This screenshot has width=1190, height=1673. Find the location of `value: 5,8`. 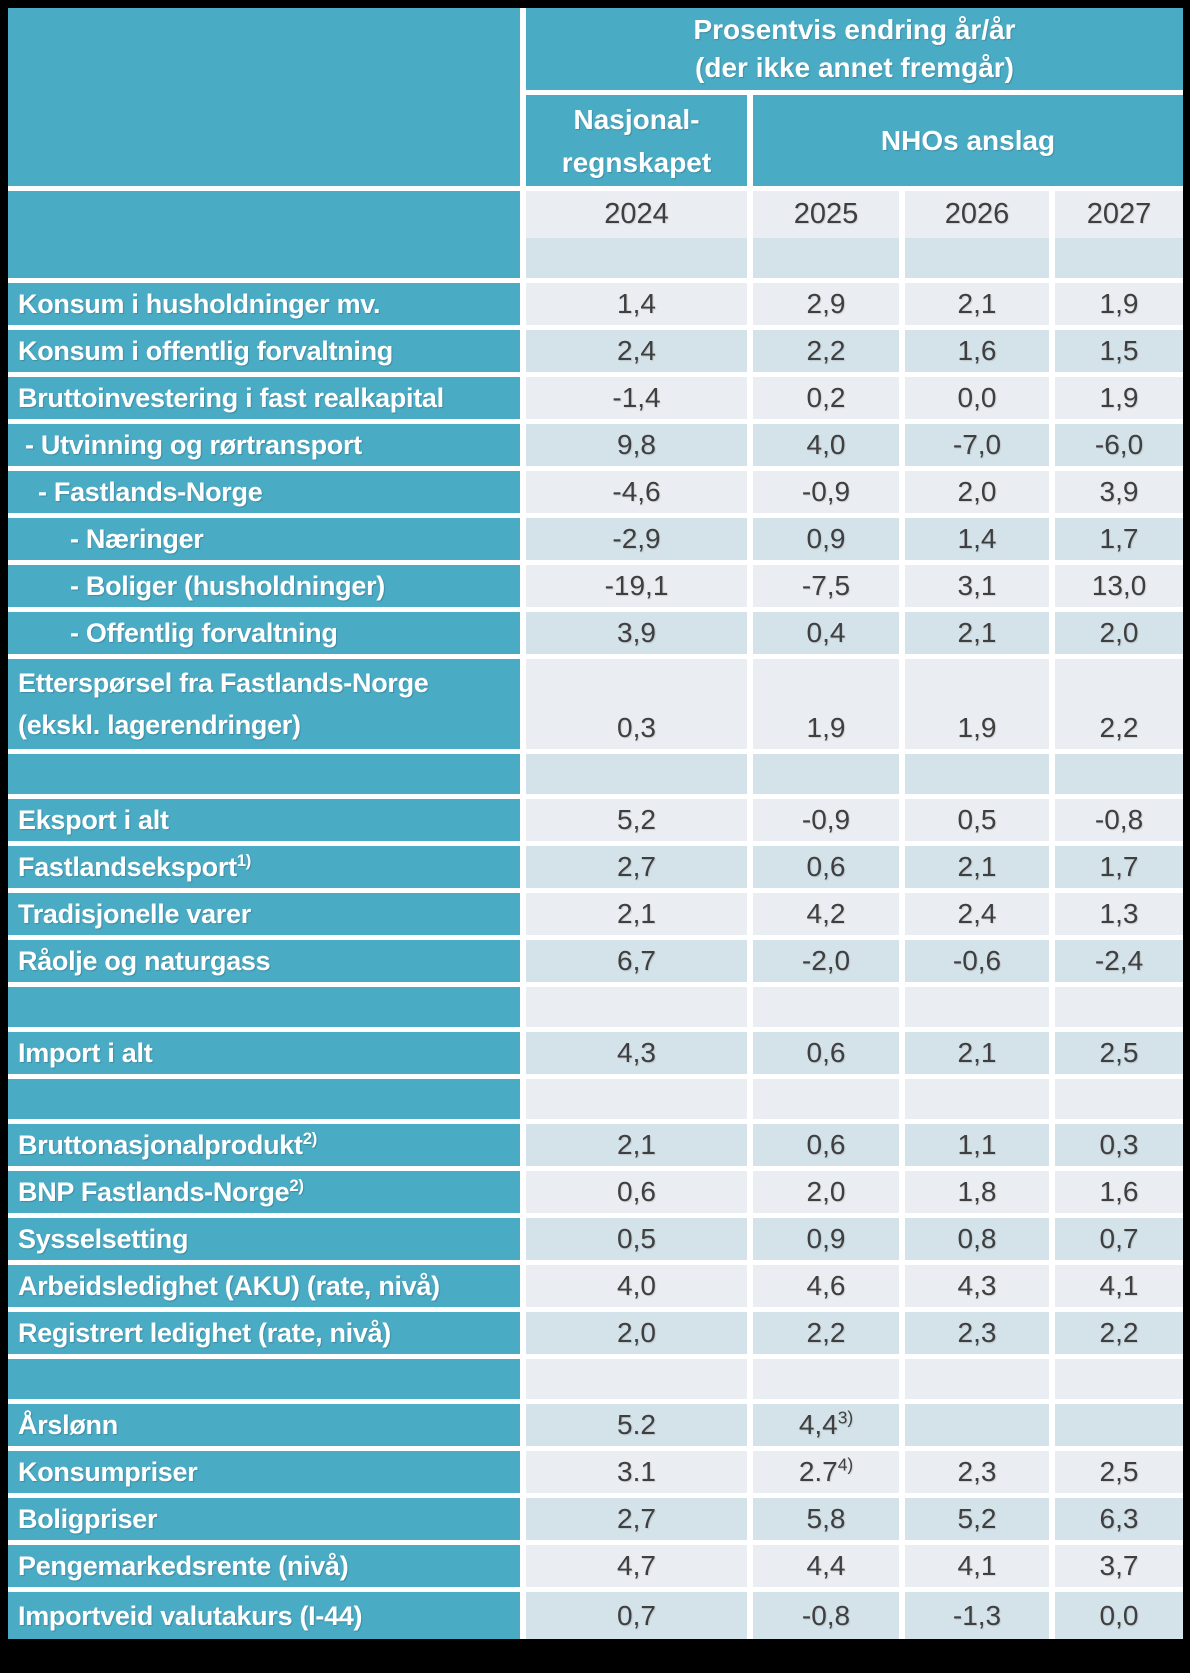

value: 5,8 is located at coordinates (826, 1518).